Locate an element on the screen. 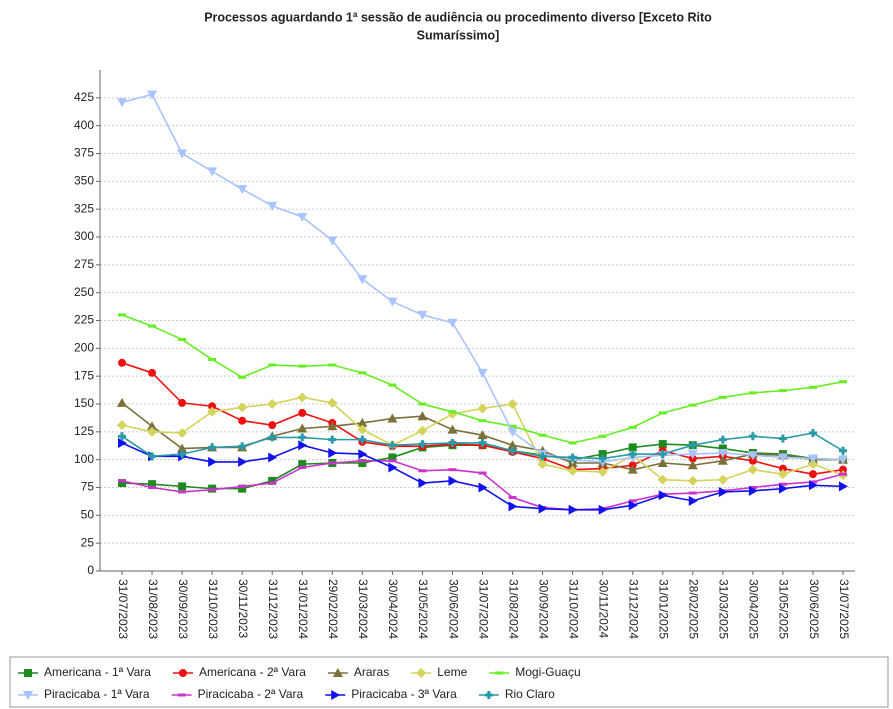  x-tick-label: 31/07/2024 is located at coordinates (483, 609).